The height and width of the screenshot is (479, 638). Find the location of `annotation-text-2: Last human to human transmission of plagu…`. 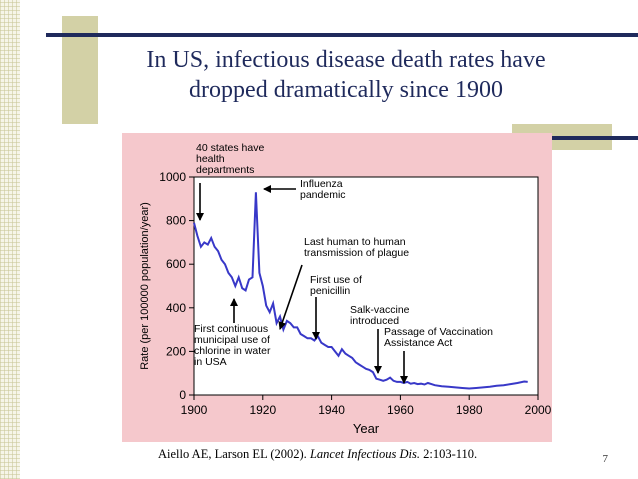

annotation-text-2: Last human to human transmission of plagu… is located at coordinates (356, 247).